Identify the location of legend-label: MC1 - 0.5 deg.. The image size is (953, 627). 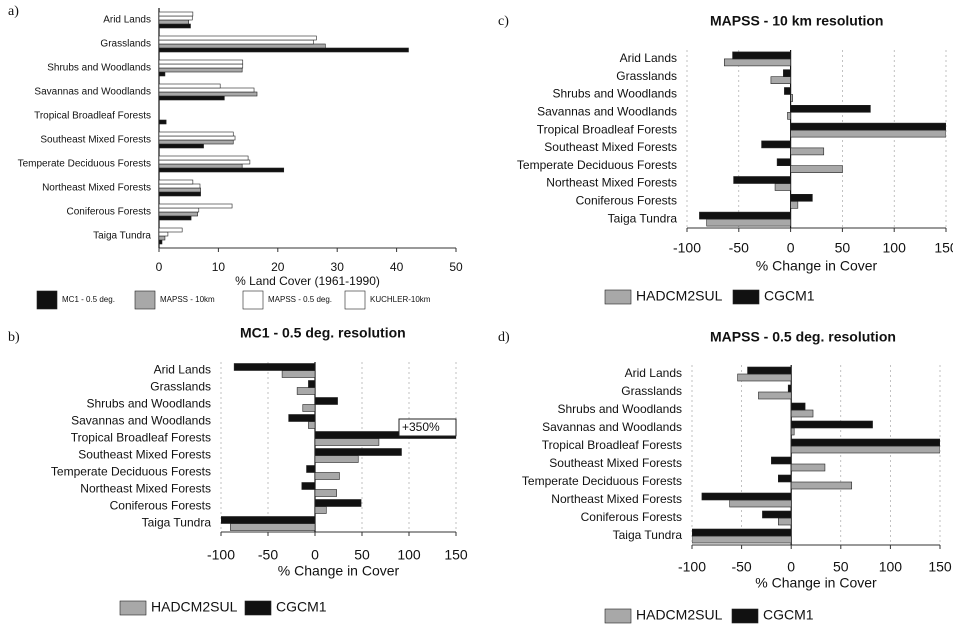
(88, 299).